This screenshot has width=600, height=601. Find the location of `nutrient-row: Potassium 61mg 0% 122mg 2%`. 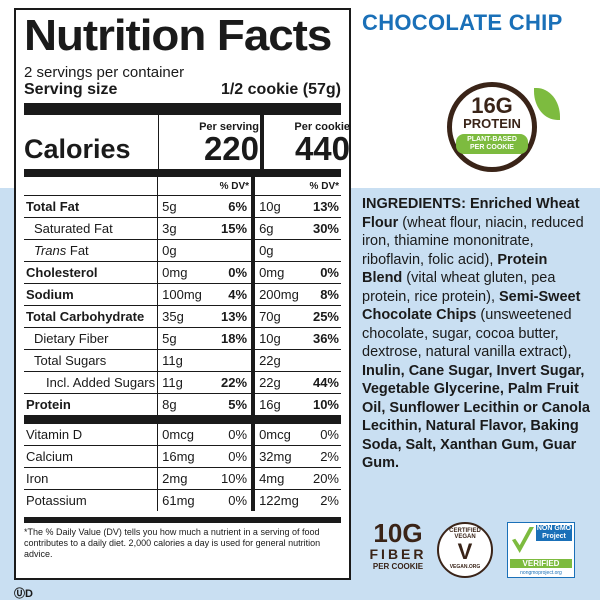

nutrient-row: Potassium 61mg 0% 122mg 2% is located at coordinates (182, 500).